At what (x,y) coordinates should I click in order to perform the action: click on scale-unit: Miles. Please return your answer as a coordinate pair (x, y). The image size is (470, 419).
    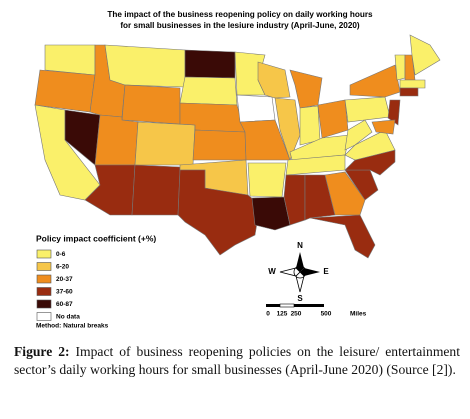
    Looking at the image, I should click on (358, 314).